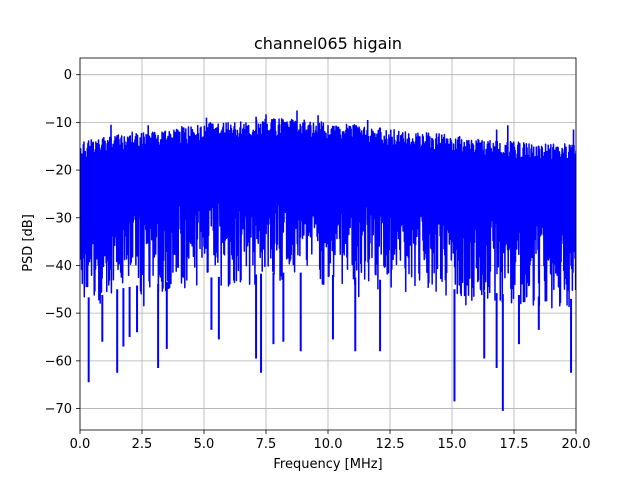 Image resolution: width=640 pixels, height=480 pixels. Describe the element at coordinates (58, 266) in the screenshot. I see `y-tick-label: −40` at that location.